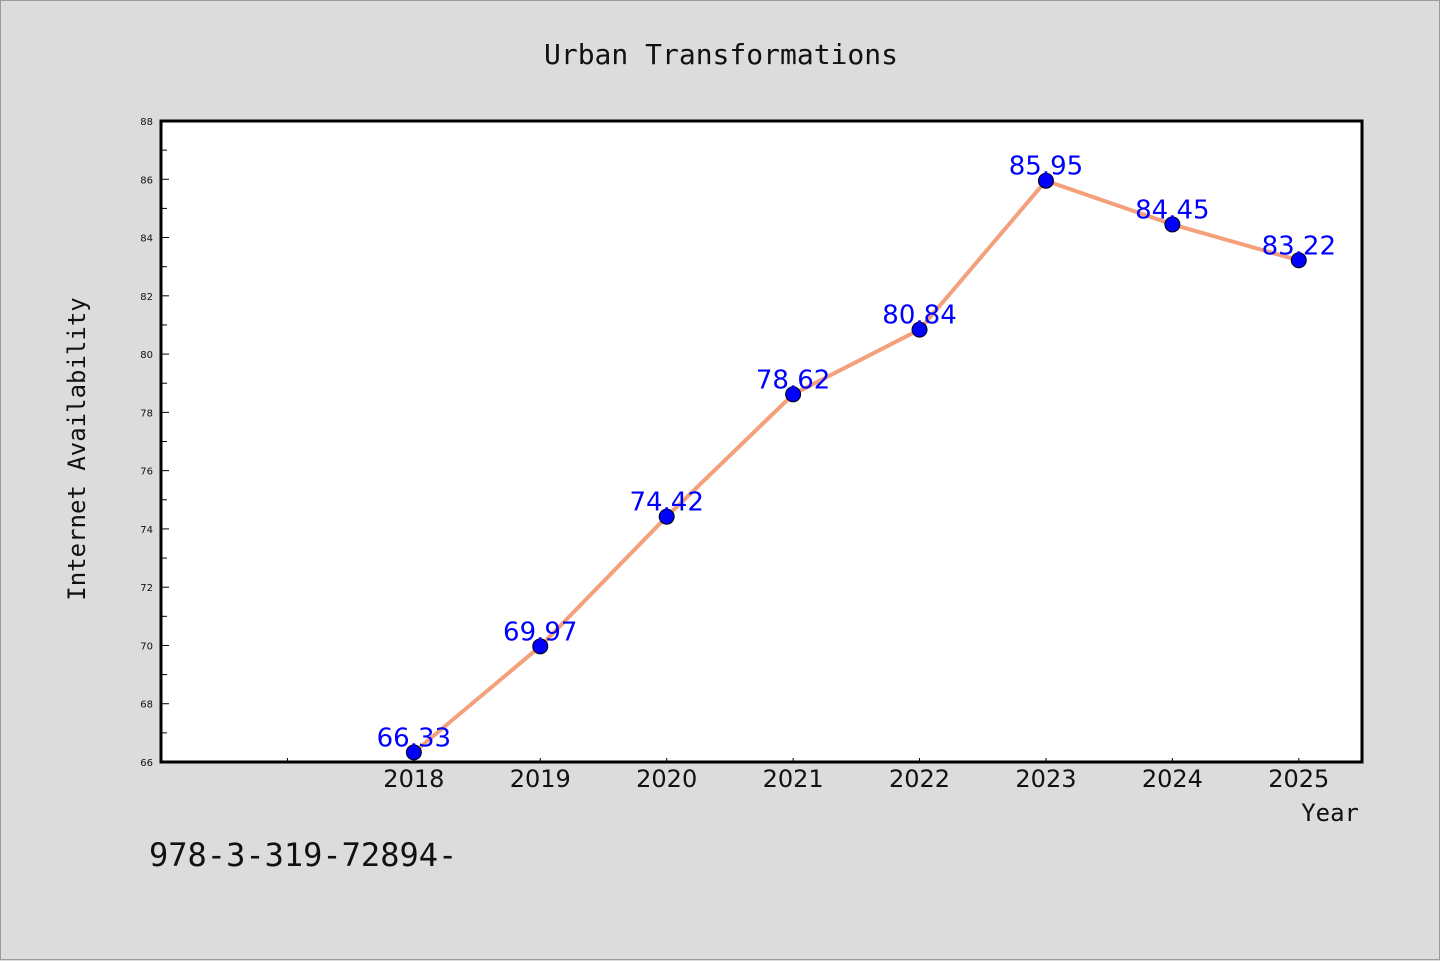 The image size is (1440, 961). What do you see at coordinates (540, 779) in the screenshot?
I see `x-tick-label: 2019` at bounding box center [540, 779].